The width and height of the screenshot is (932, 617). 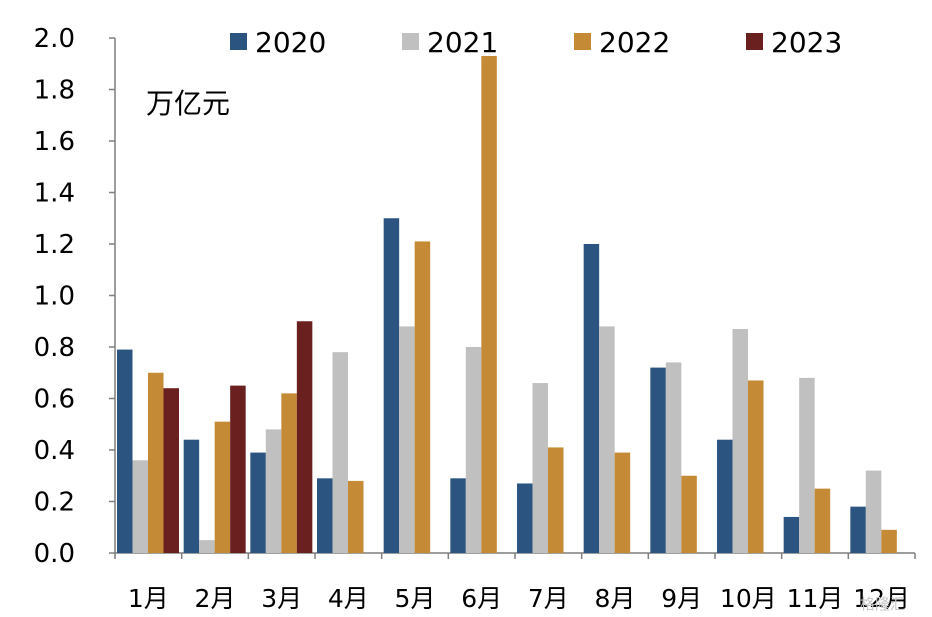 I want to click on y-tick-label: 0.2, so click(x=54, y=503).